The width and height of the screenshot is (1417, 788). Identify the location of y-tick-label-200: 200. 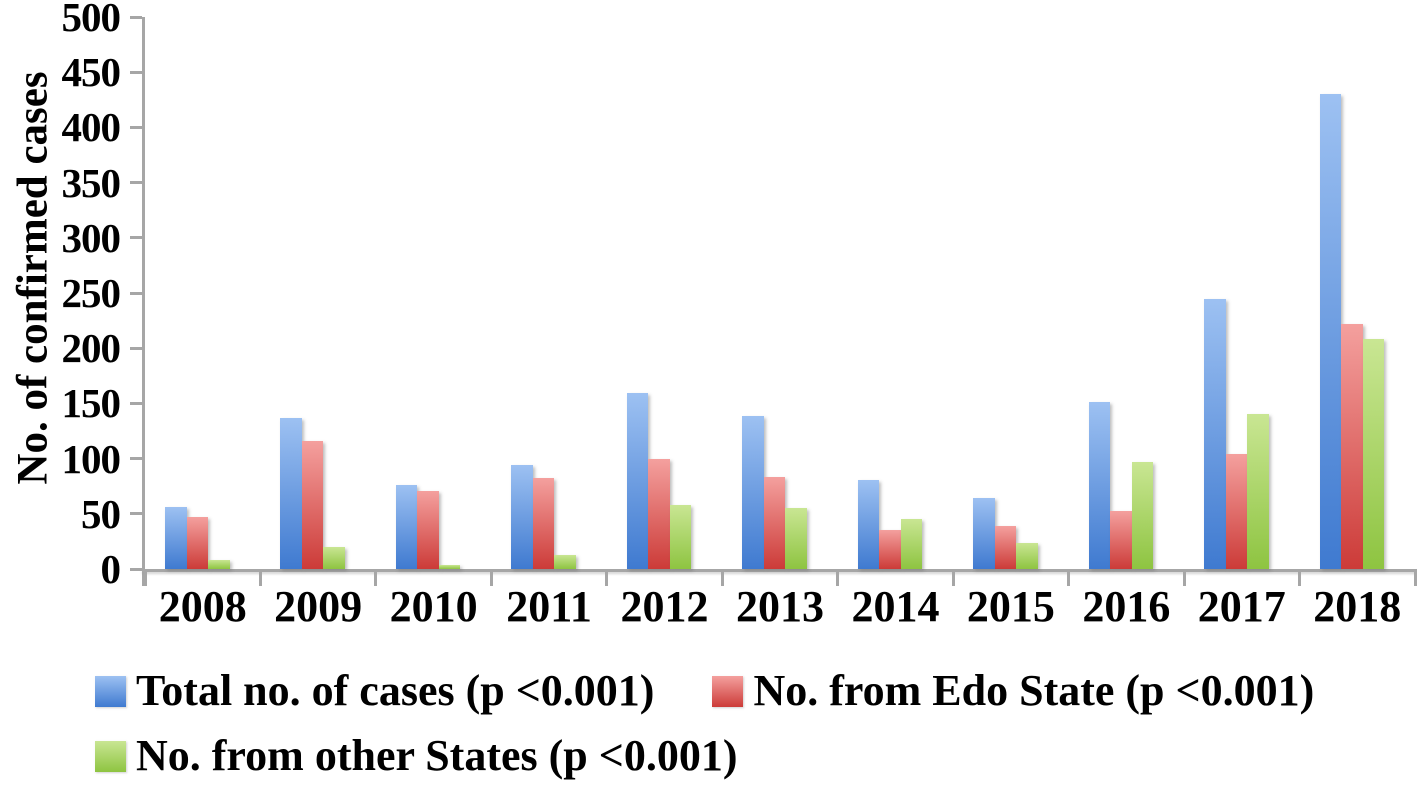
(91, 348).